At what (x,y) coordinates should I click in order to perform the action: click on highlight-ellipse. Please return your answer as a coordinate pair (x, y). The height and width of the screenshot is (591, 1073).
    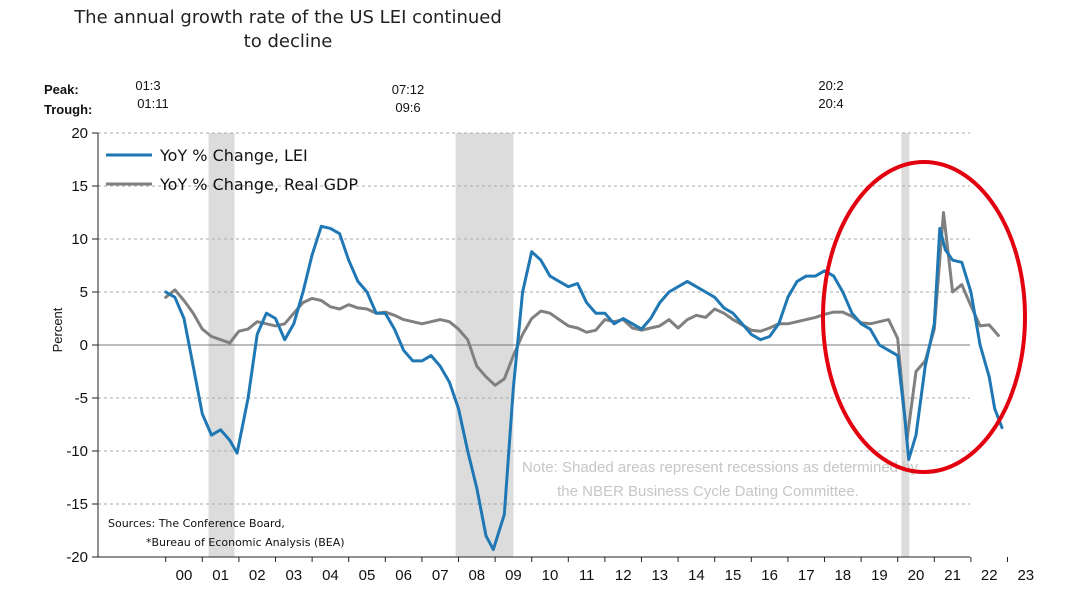
    Looking at the image, I should click on (924, 317).